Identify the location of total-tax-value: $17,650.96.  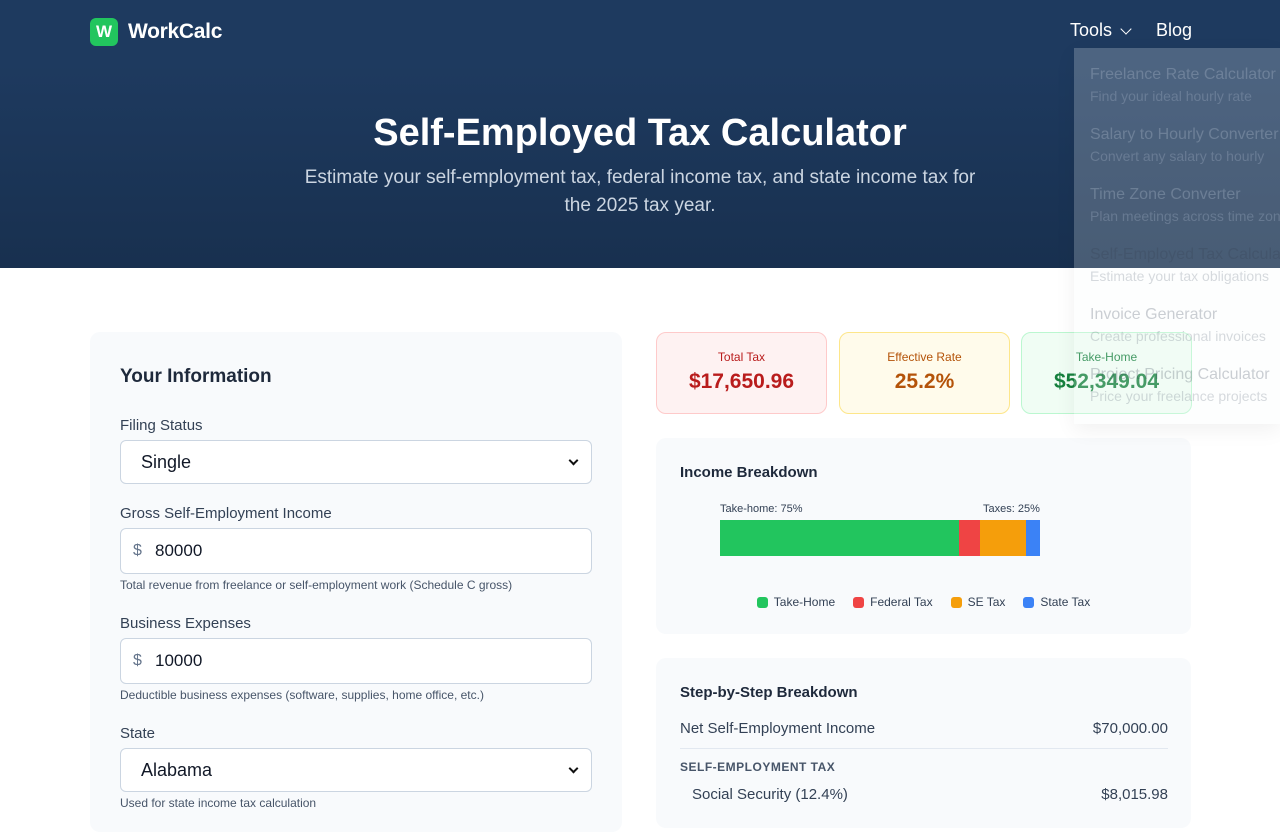
(741, 381).